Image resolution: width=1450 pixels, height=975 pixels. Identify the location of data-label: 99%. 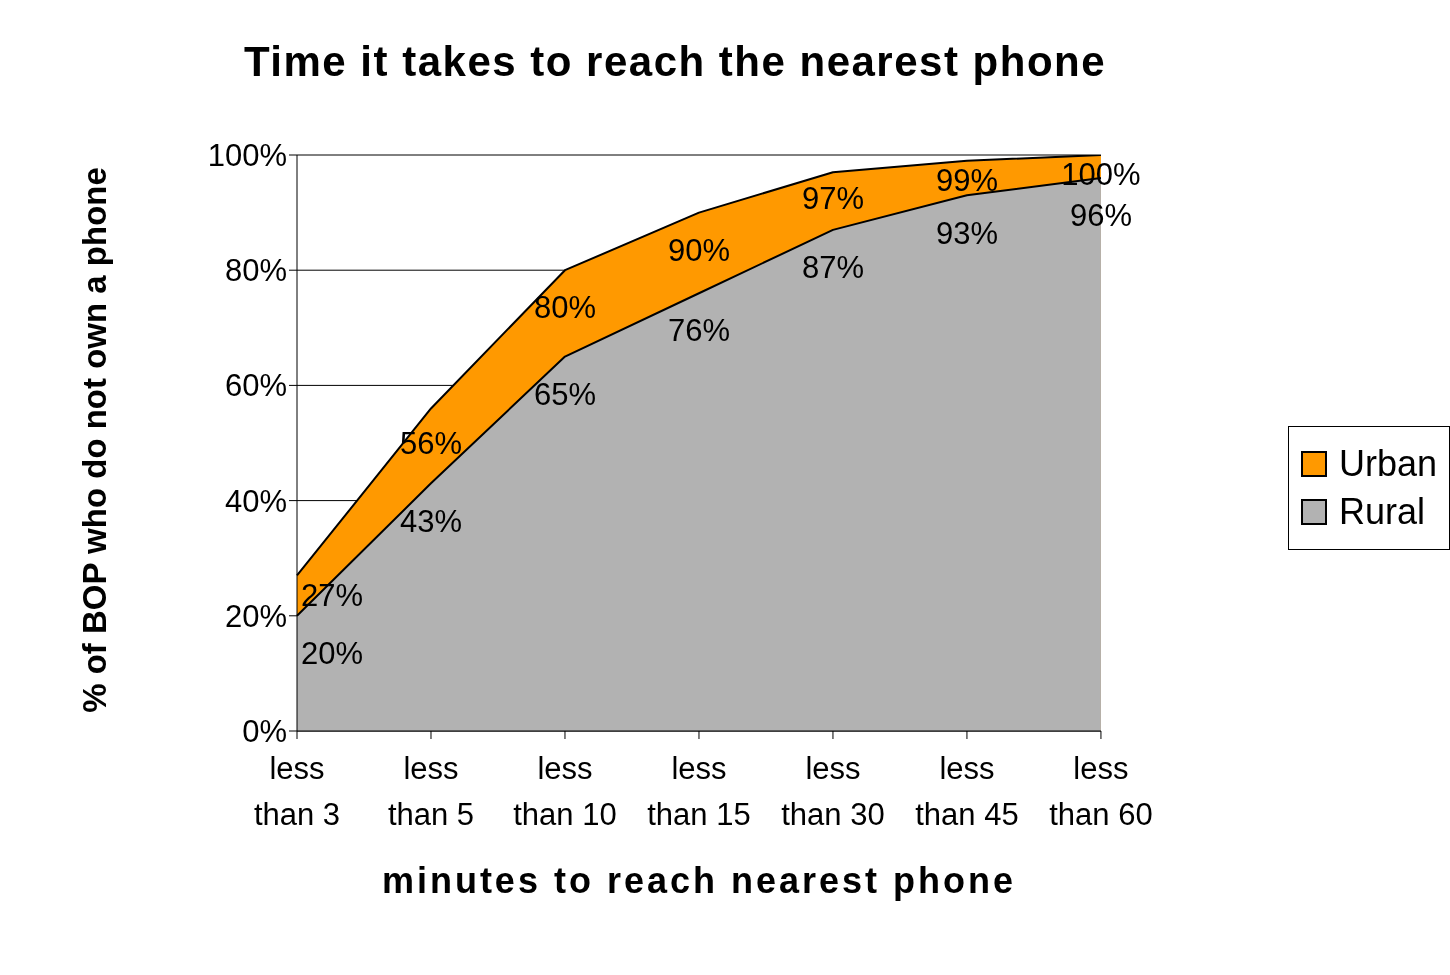
(966, 180).